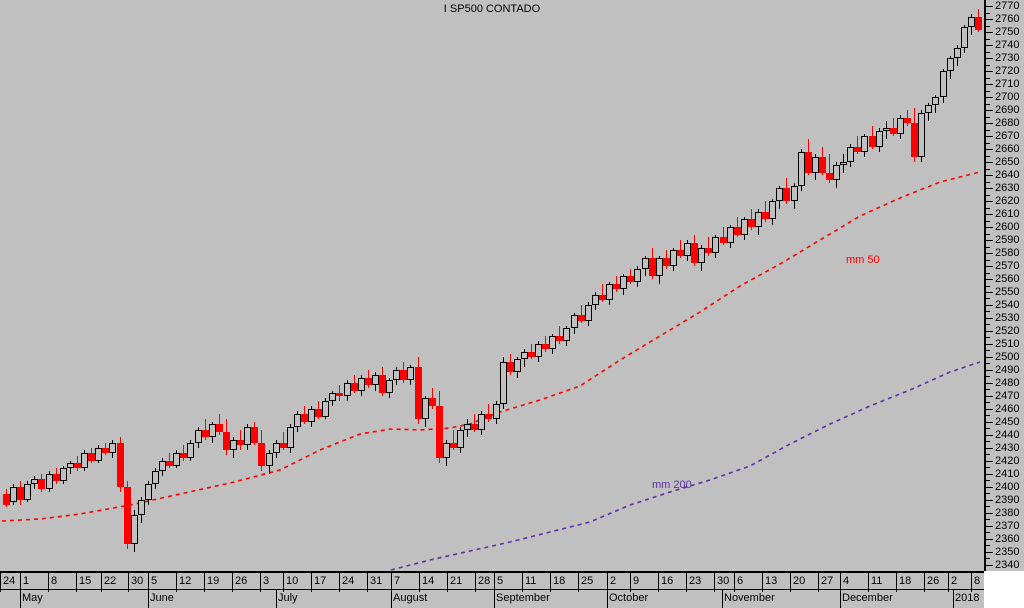 Image resolution: width=1024 pixels, height=608 pixels. What do you see at coordinates (1007, 188) in the screenshot?
I see `price-axis-label: 2630` at bounding box center [1007, 188].